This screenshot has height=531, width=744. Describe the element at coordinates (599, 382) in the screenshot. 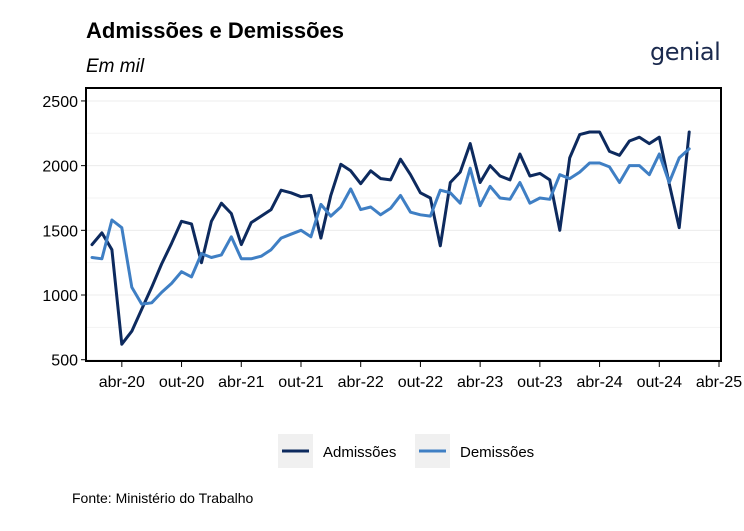

I see `x-tick-label: abr-24` at that location.